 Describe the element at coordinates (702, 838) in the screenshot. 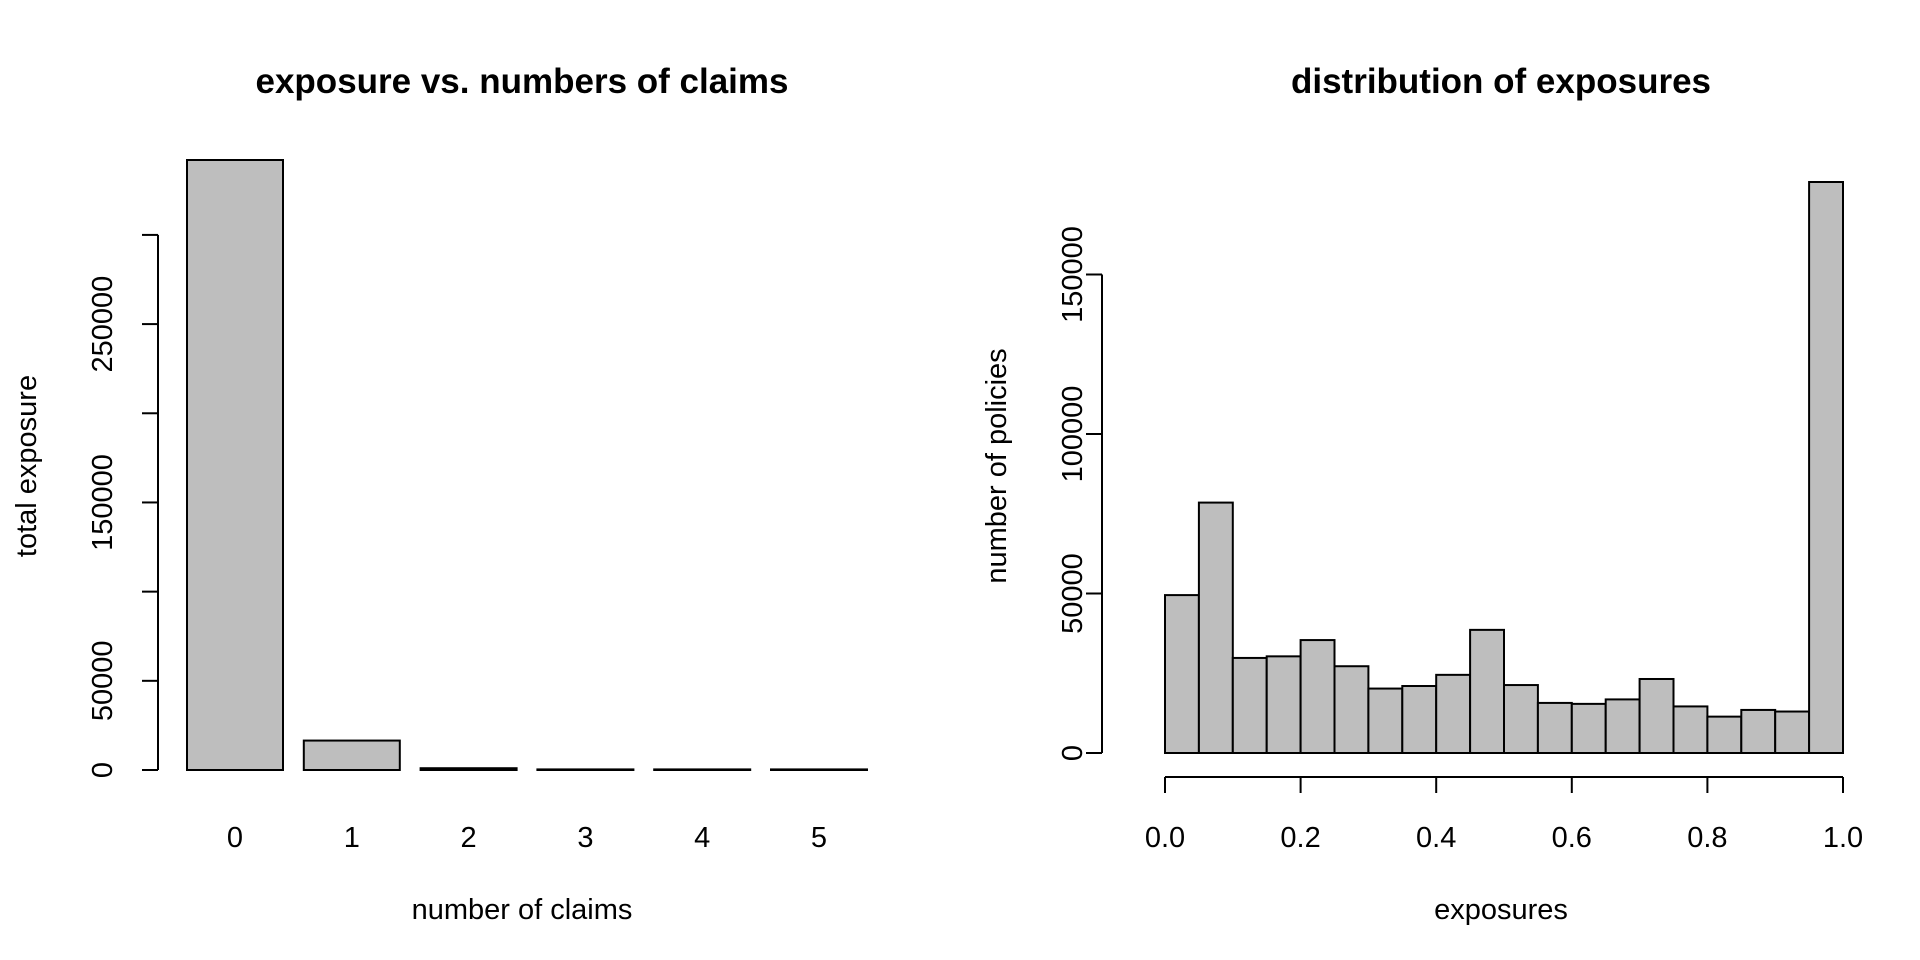

I see `x-tick-label: 4` at that location.